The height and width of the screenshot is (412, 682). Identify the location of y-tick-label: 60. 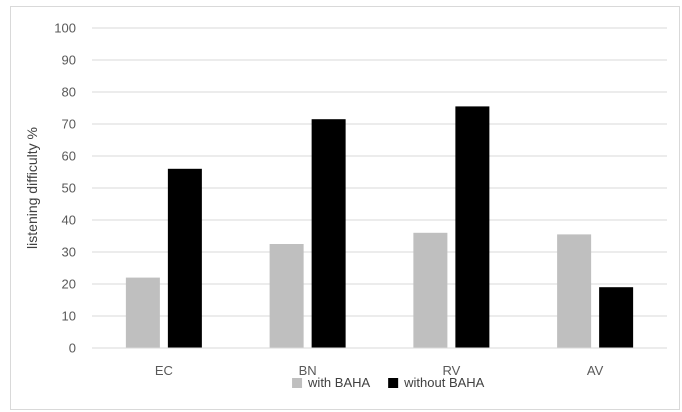
(69, 156).